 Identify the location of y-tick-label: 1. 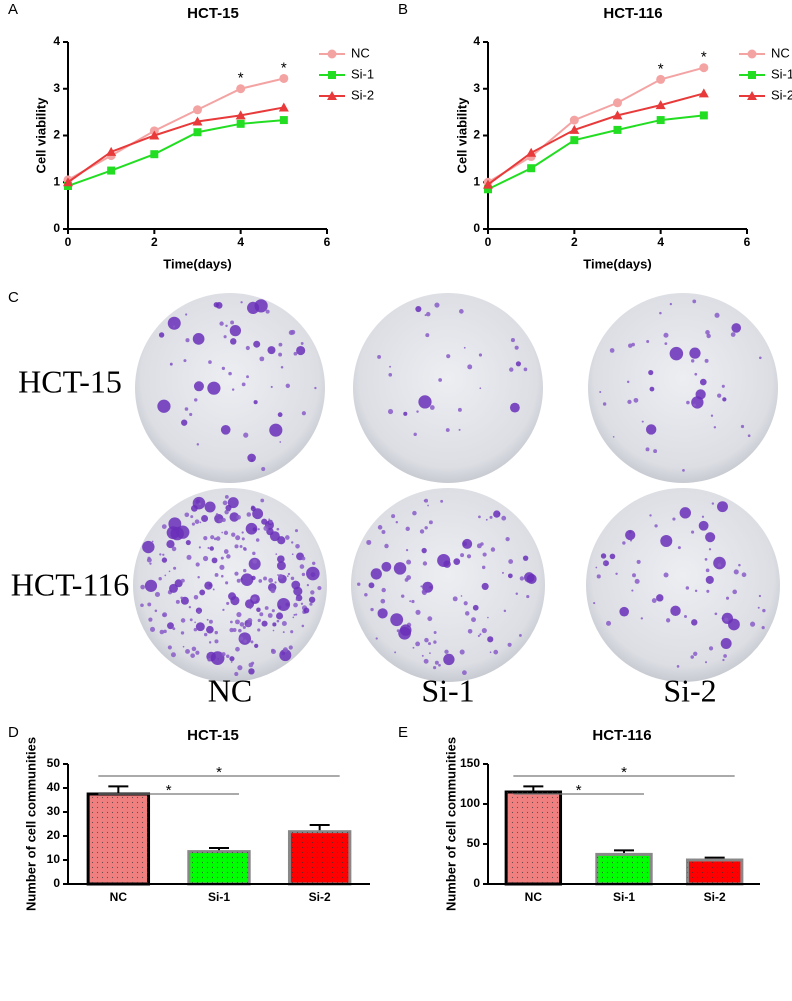
(56, 181).